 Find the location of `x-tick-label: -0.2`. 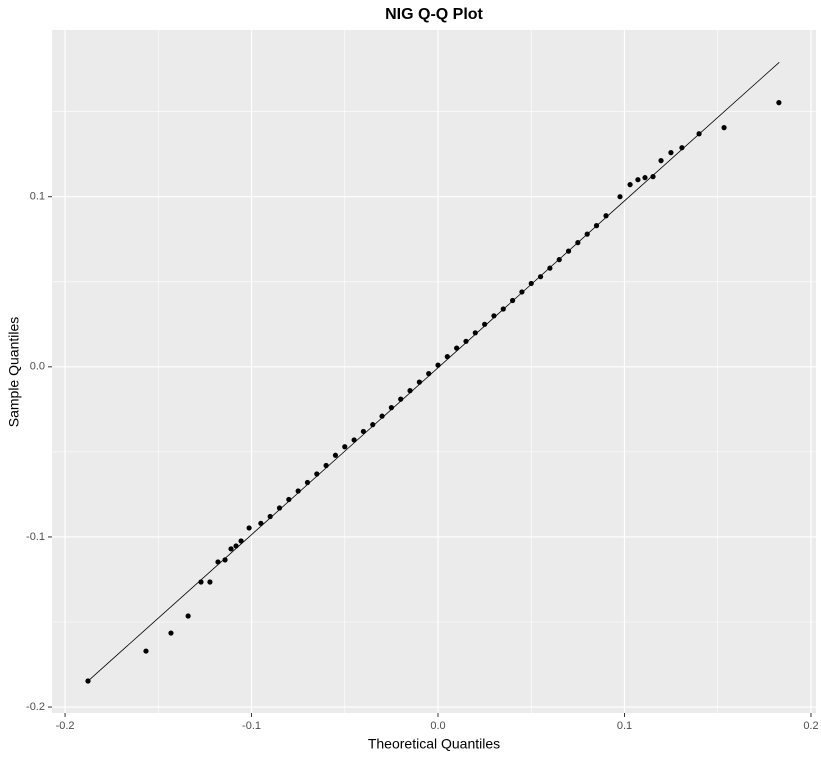

x-tick-label: -0.2 is located at coordinates (65, 726).